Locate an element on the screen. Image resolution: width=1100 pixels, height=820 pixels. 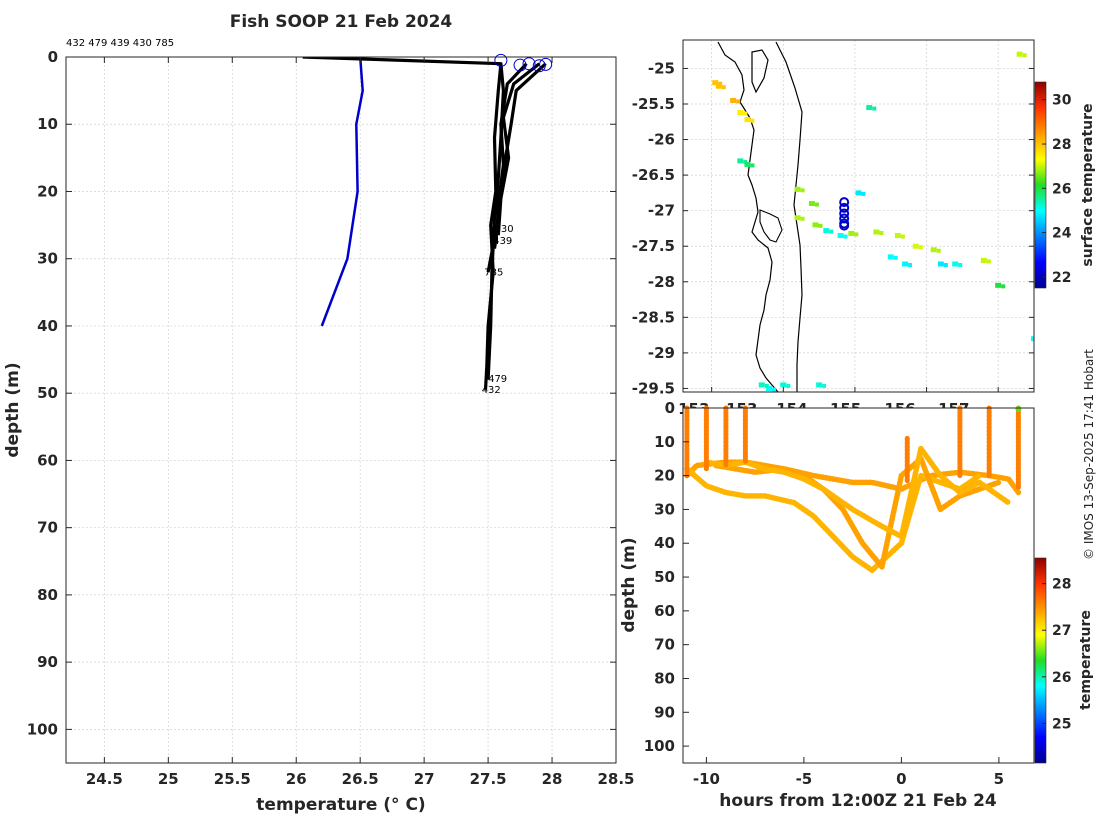
sst-colorbar-tick-label: 26 is located at coordinates (1061, 189).